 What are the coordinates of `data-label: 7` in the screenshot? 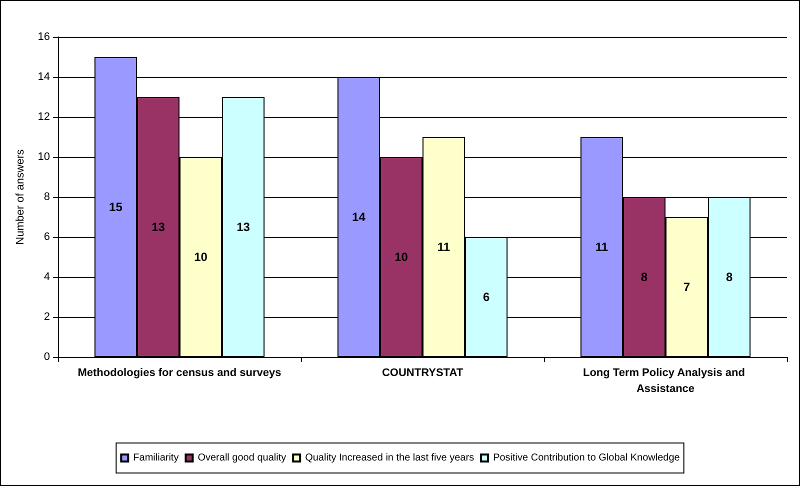 It's located at (686, 287).